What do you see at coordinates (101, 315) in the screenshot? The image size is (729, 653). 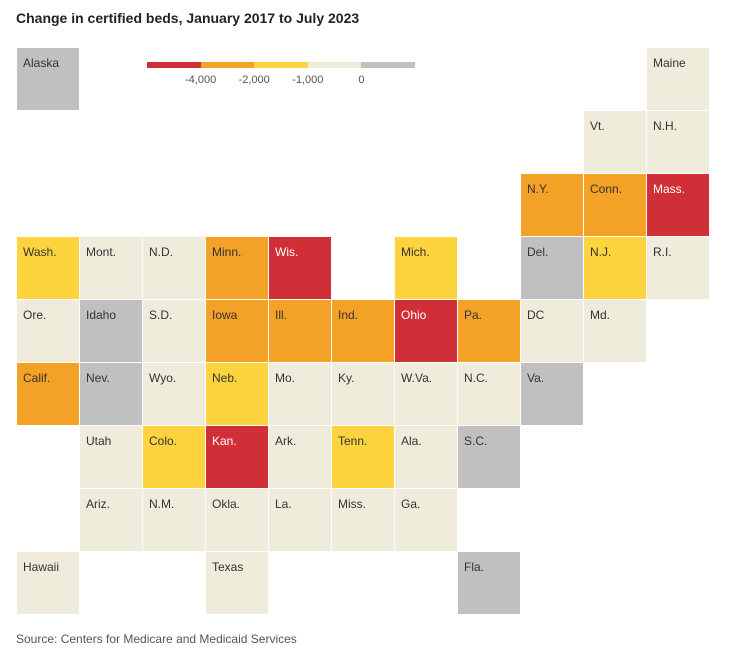 I see `state-label: Idaho` at bounding box center [101, 315].